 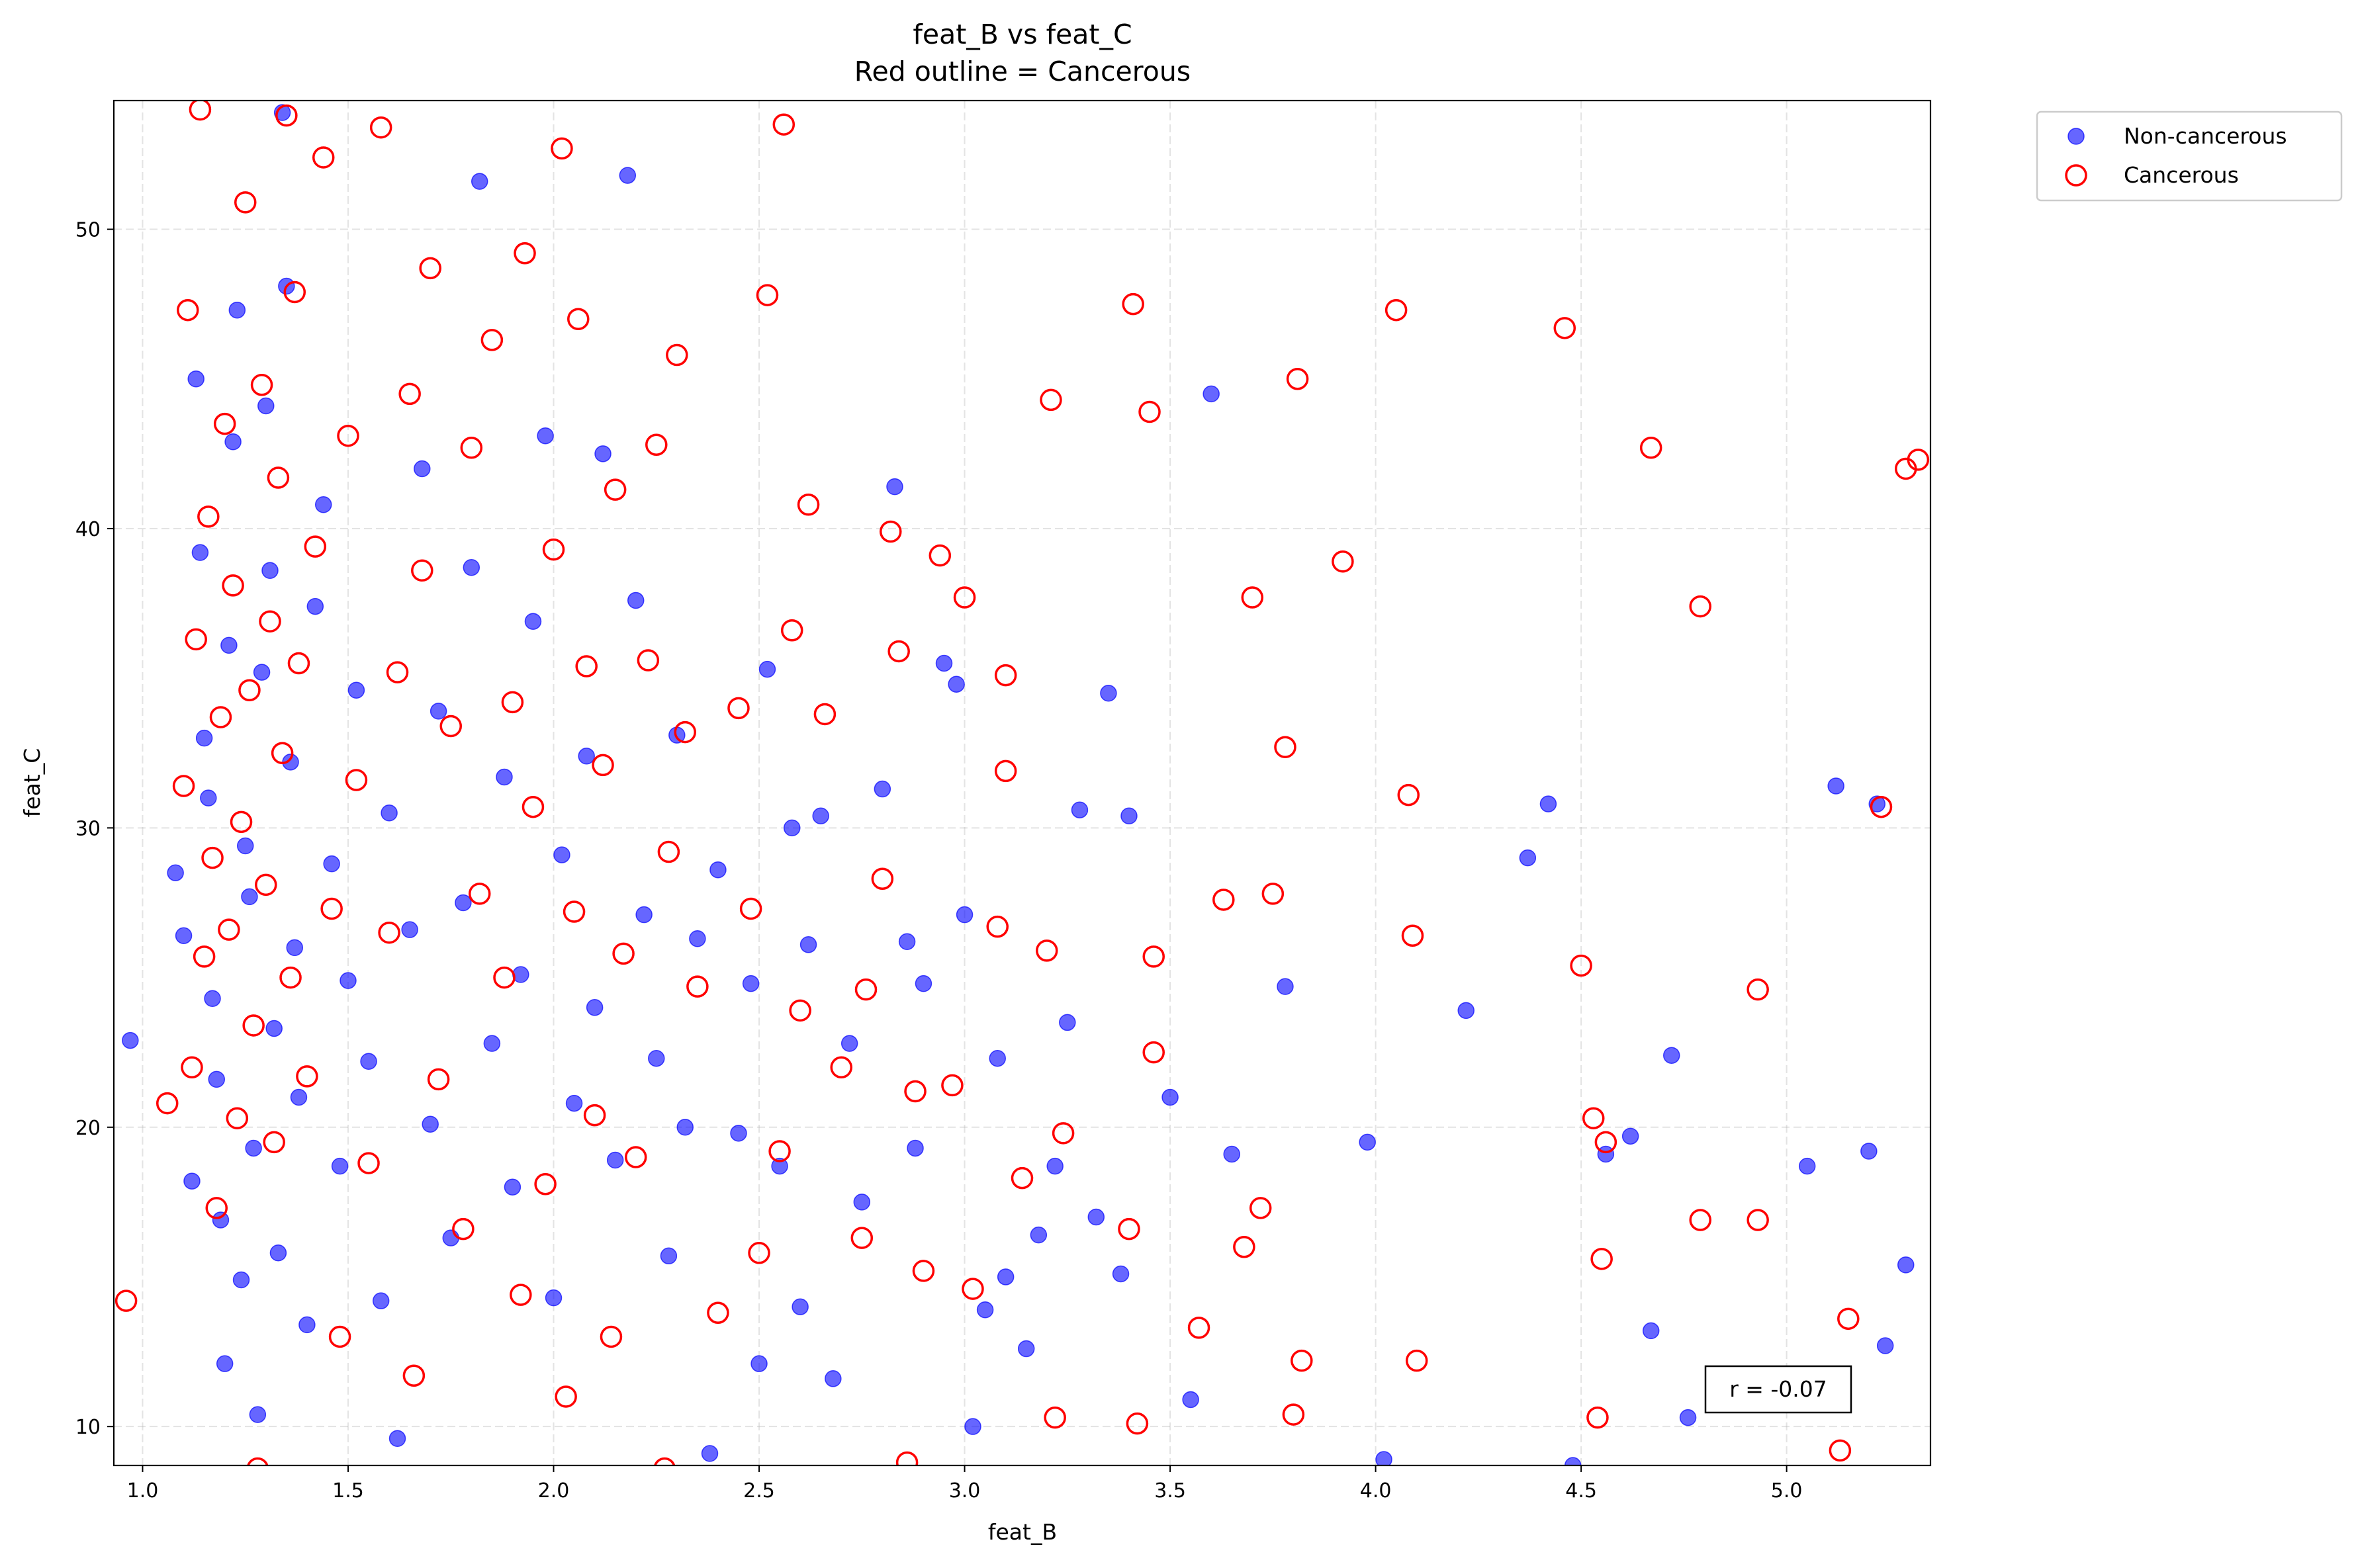 I want to click on y-tick-label: 40, so click(x=88, y=530).